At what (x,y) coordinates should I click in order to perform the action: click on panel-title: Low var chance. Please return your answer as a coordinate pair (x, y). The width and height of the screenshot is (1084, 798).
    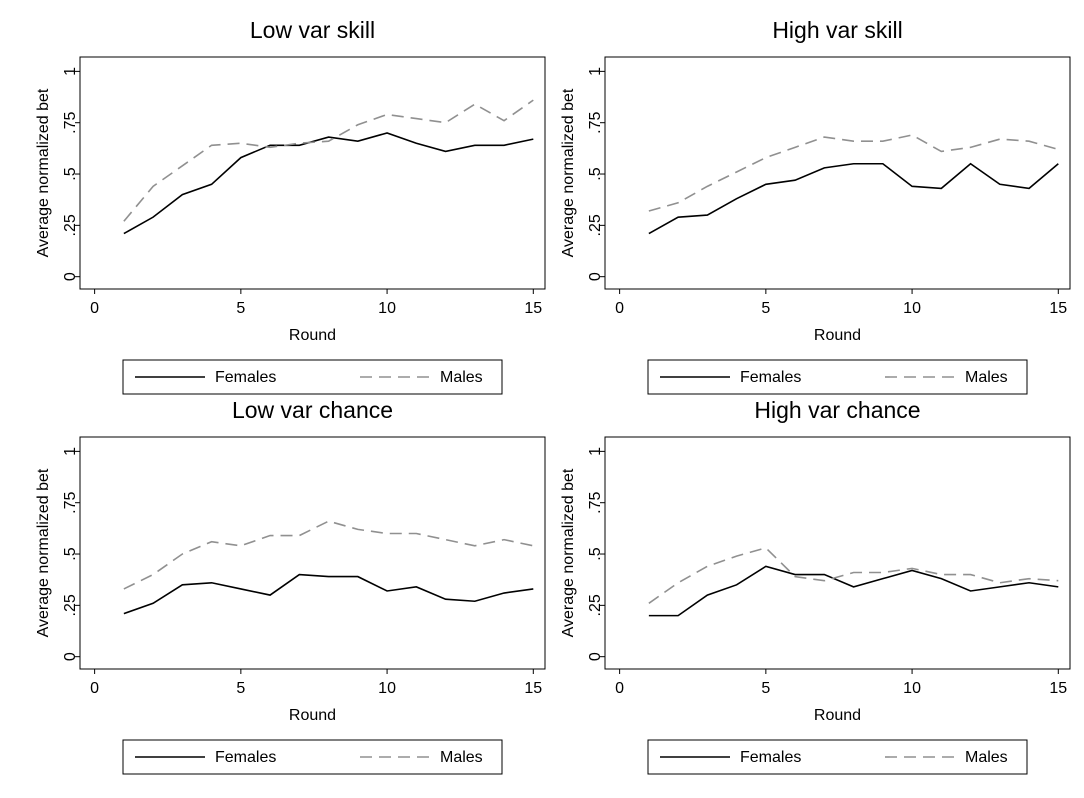
    Looking at the image, I should click on (312, 410).